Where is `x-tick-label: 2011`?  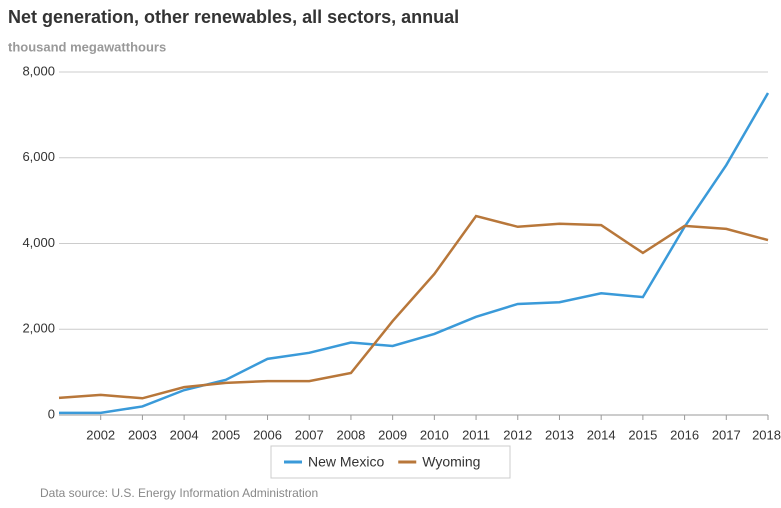 x-tick-label: 2011 is located at coordinates (476, 434).